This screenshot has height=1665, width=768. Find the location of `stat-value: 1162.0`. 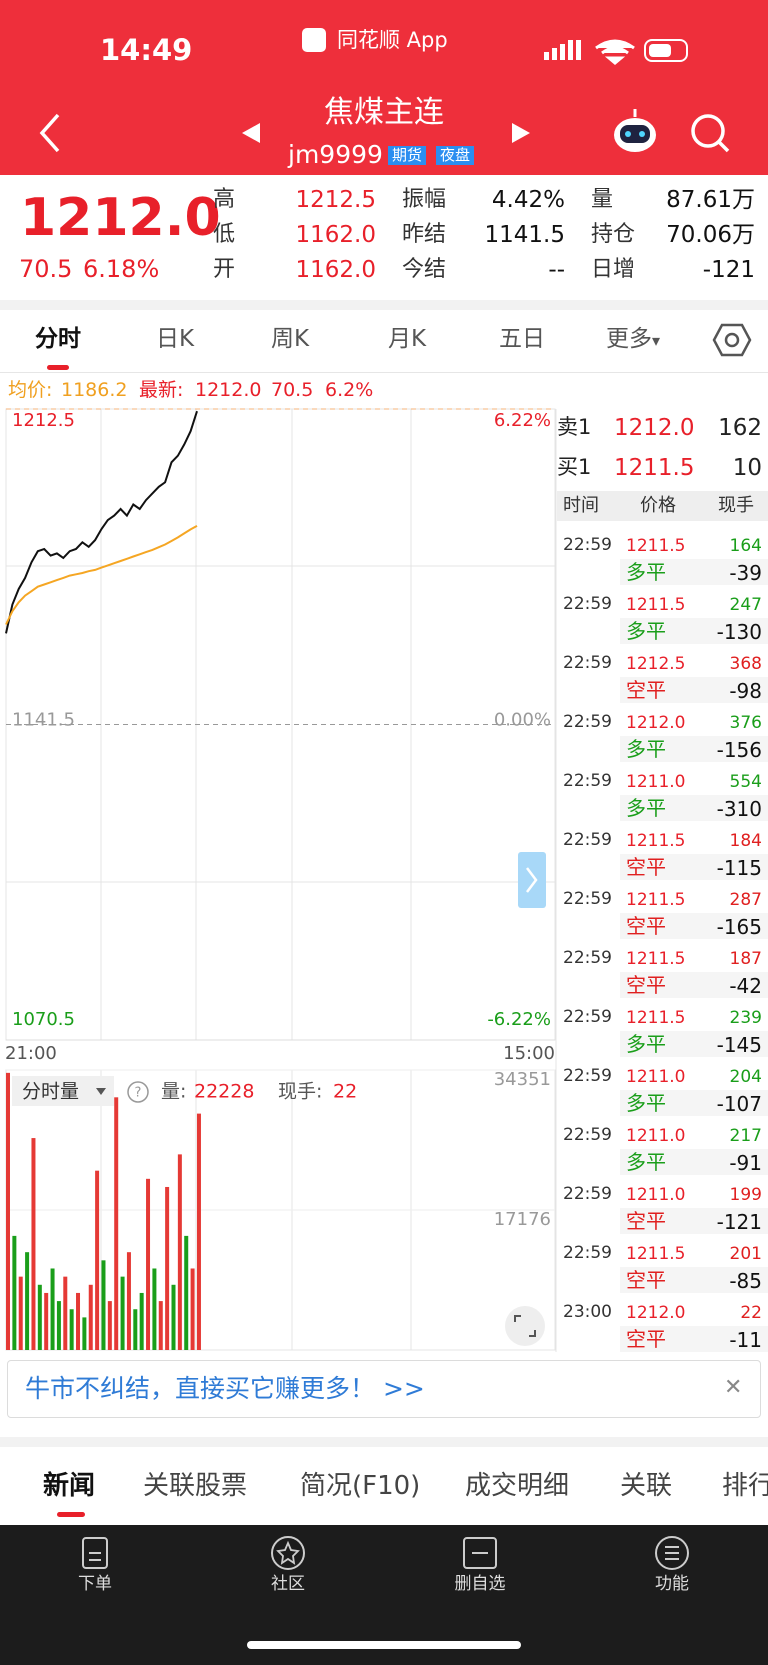

stat-value: 1162.0 is located at coordinates (335, 235).